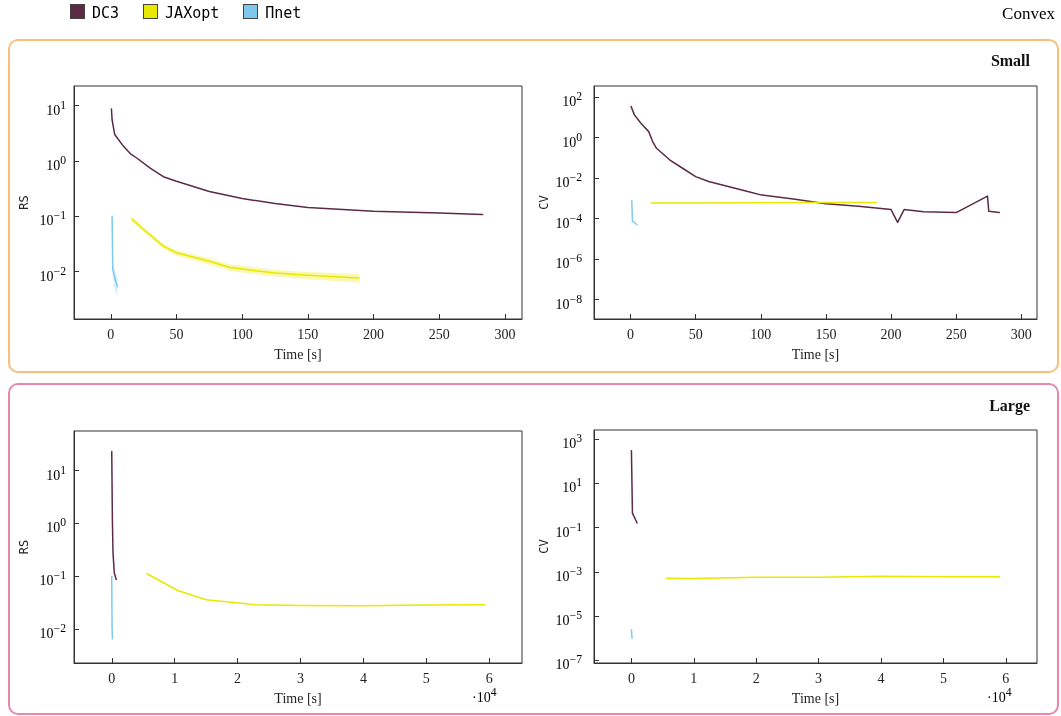 Image resolution: width=1061 pixels, height=716 pixels. I want to click on y-tick-label: 10$^{−8}$, so click(568, 302).